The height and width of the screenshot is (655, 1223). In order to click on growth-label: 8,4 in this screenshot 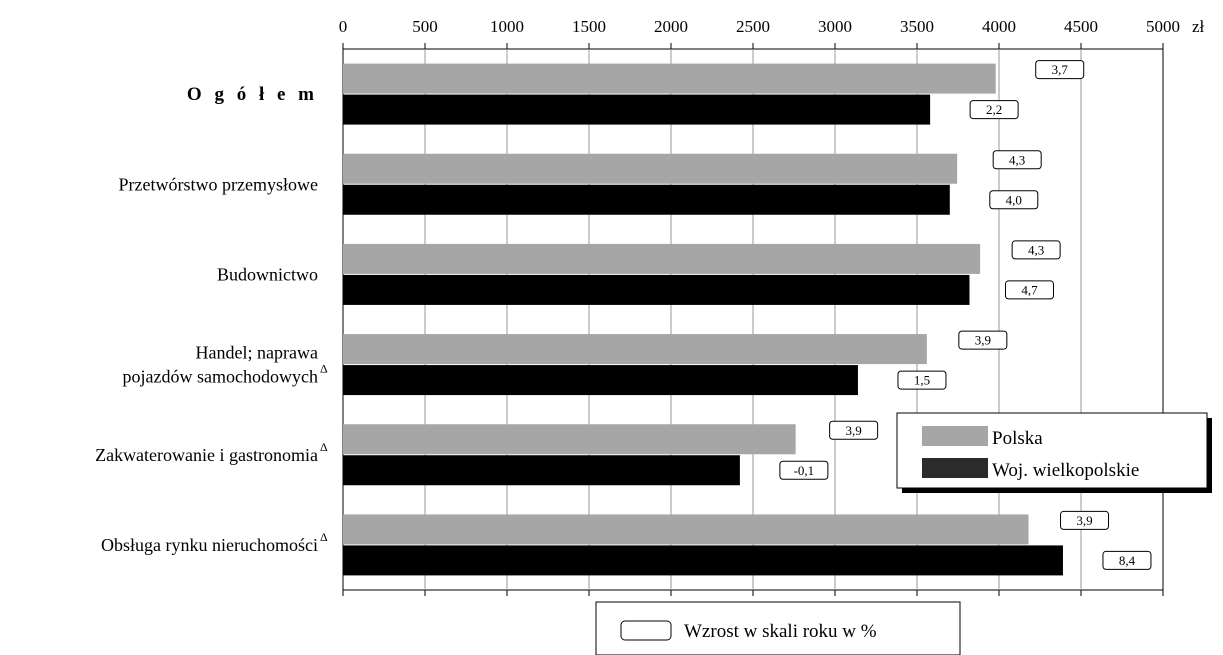, I will do `click(1127, 560)`.